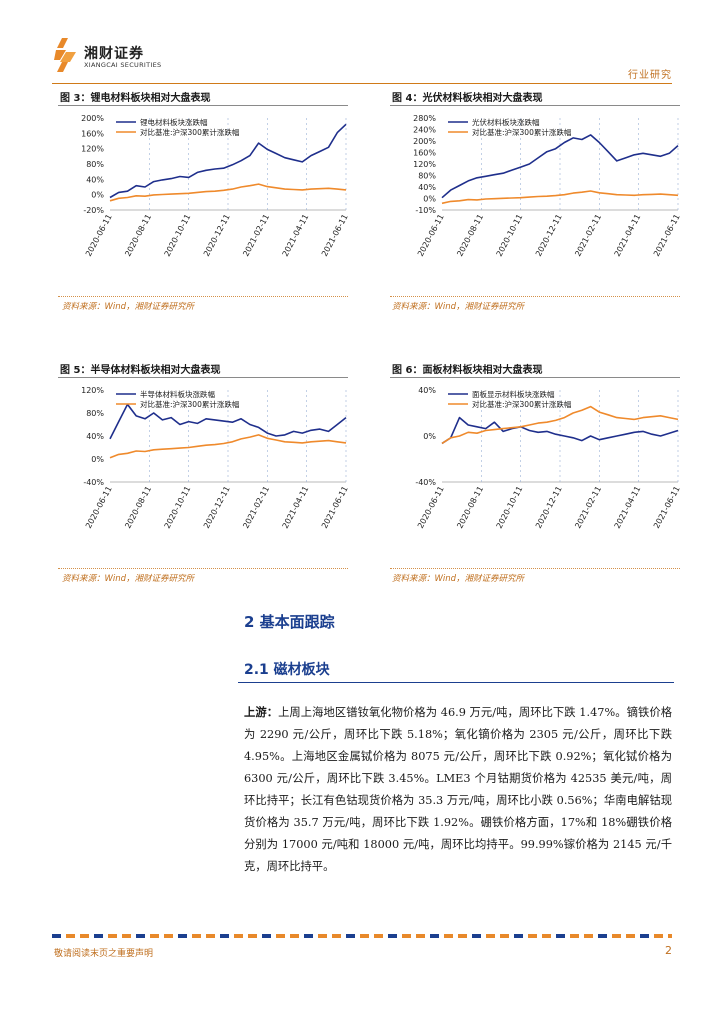 The width and height of the screenshot is (724, 1024). I want to click on footer-disclaimer: 敬请阅读末页之重要声明, so click(104, 954).